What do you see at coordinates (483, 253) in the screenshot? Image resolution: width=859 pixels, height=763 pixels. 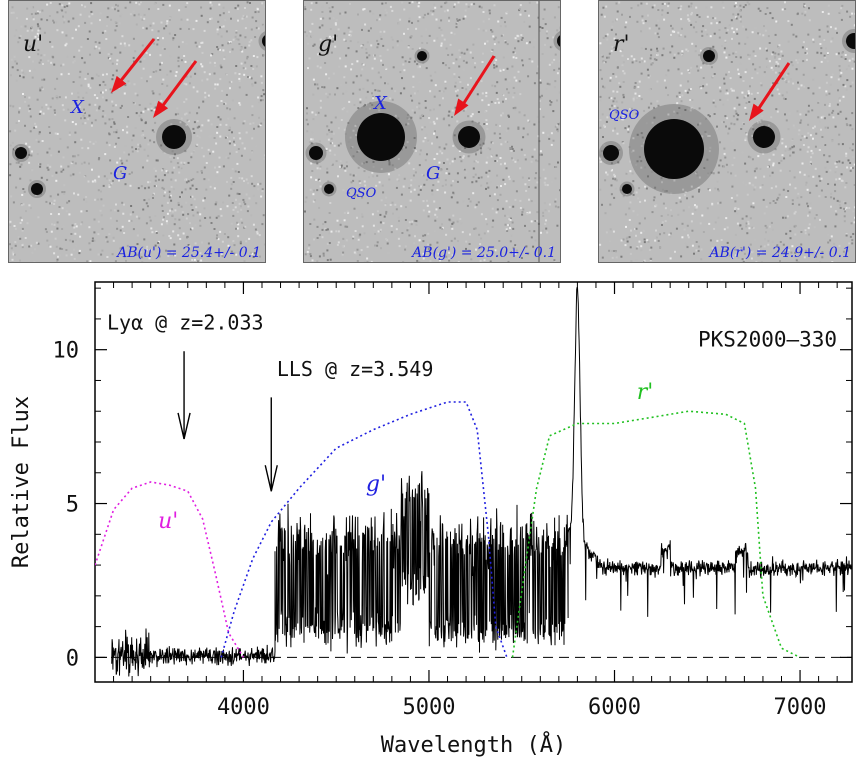 I see `magnitude-label: AB(g') = 25.0+/- 0.1` at bounding box center [483, 253].